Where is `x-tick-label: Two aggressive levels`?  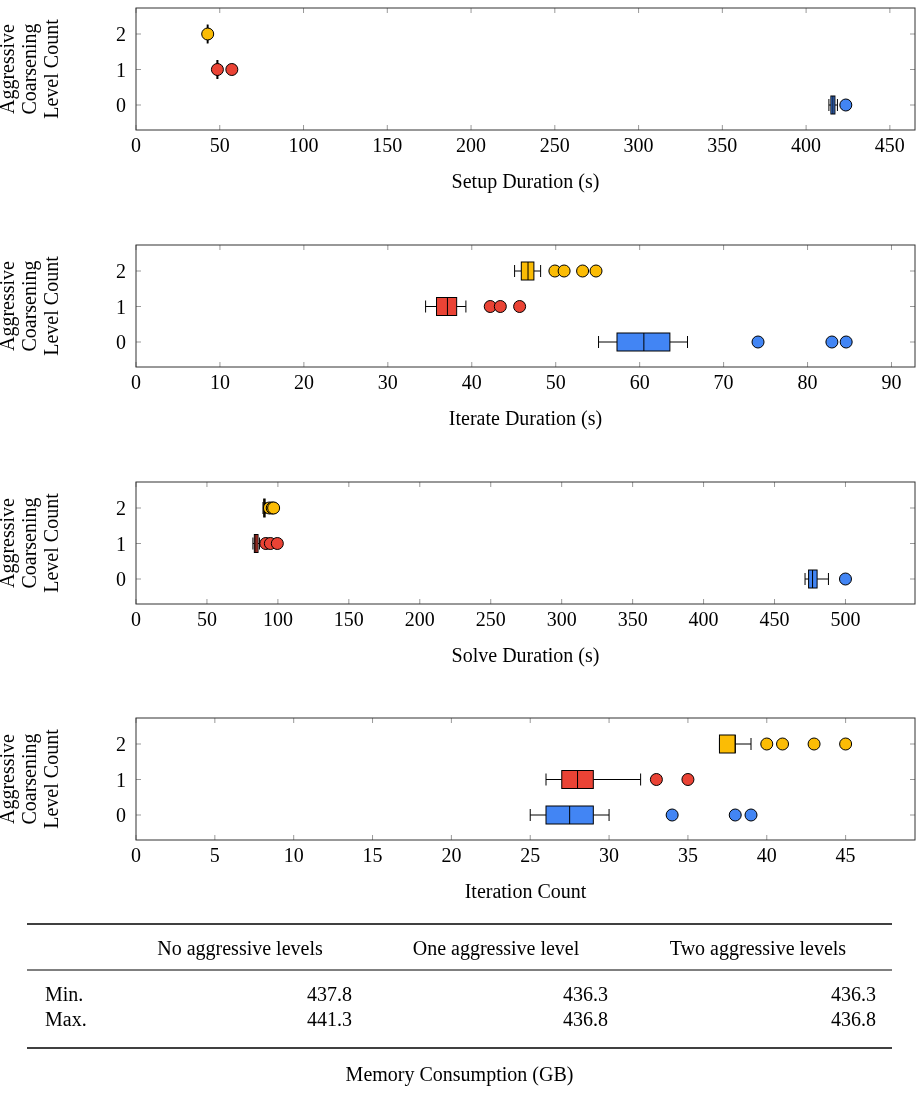 x-tick-label: Two aggressive levels is located at coordinates (758, 948).